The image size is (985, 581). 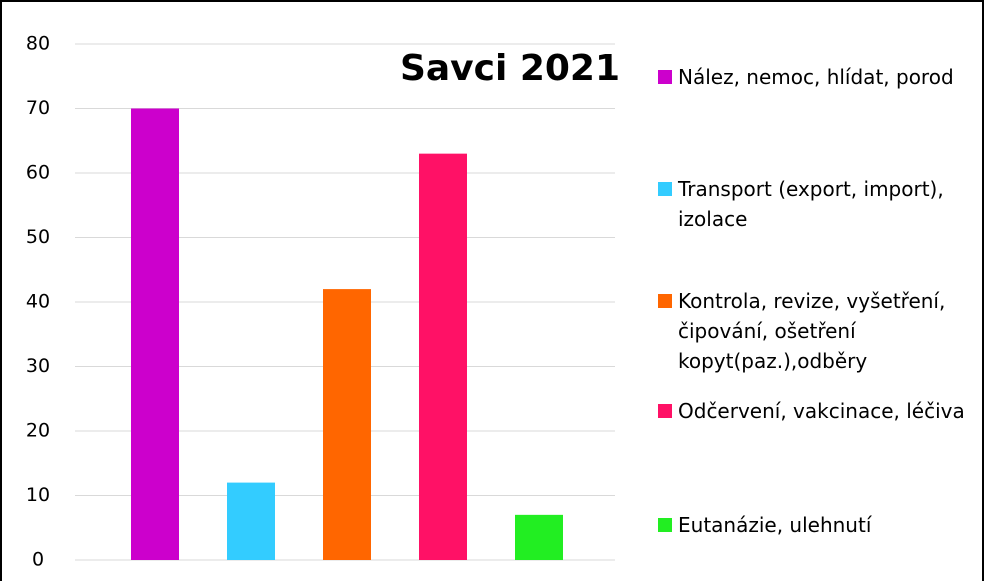 I want to click on legend-entry: Transport (export, import), izolace, so click(x=818, y=204).